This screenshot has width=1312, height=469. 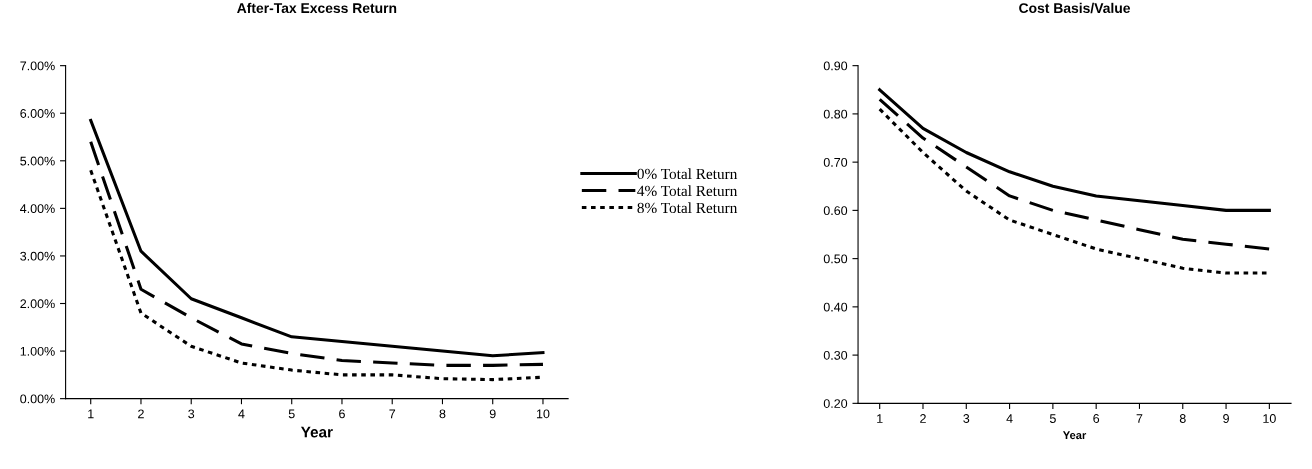 I want to click on legend-label: 8% Total Return, so click(x=687, y=208).